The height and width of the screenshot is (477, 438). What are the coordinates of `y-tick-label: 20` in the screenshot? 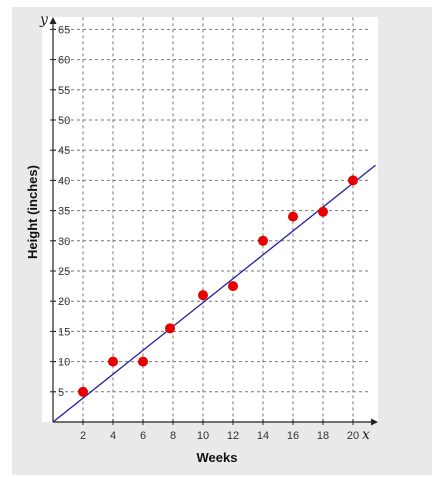 It's located at (64, 302).